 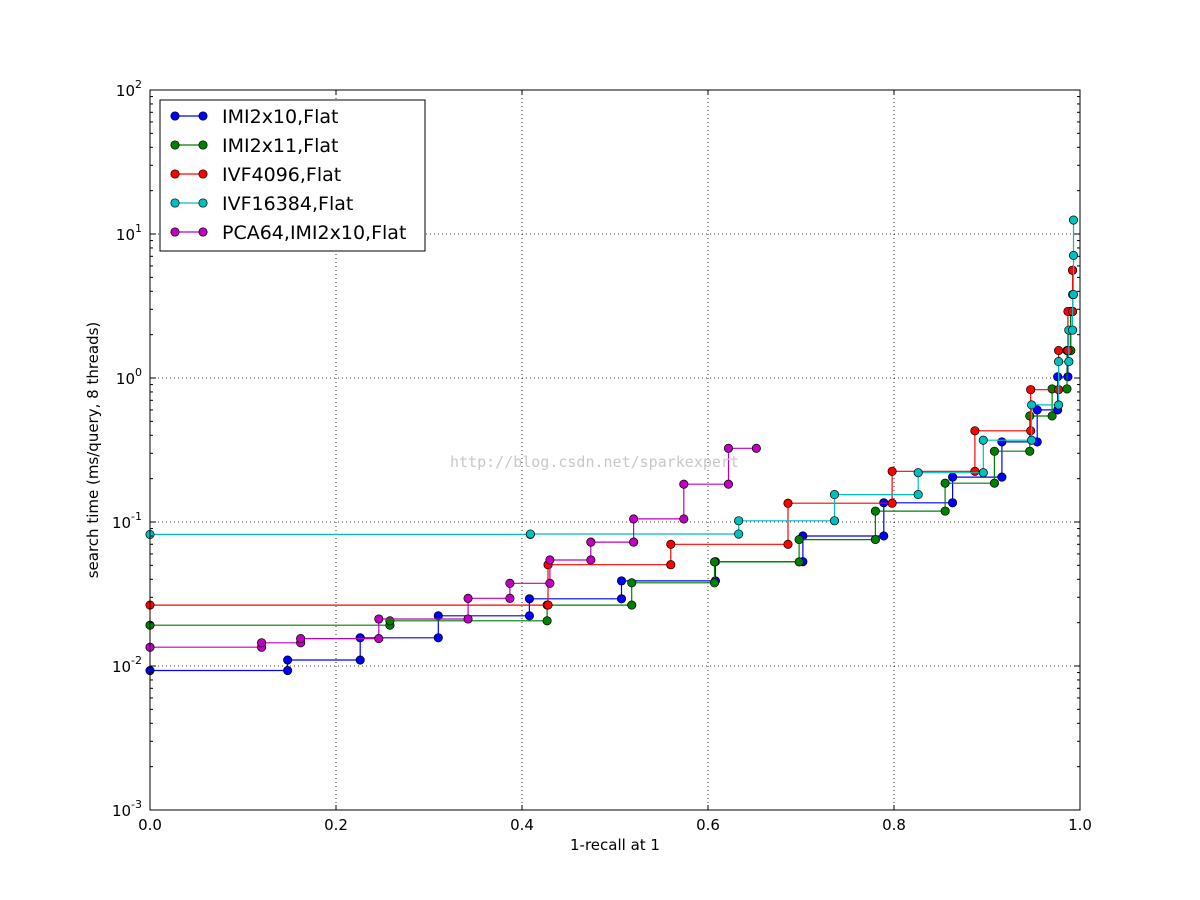 I want to click on x-tick-label: 0.4, so click(x=522, y=825).